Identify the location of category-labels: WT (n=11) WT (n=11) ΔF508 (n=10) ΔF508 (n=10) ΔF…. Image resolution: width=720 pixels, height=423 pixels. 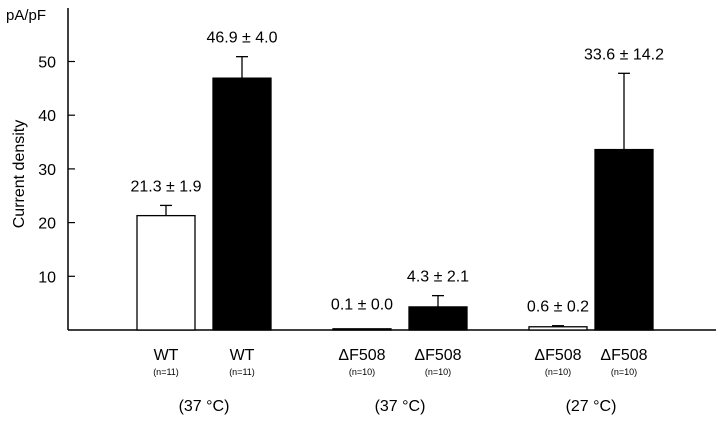
(400, 381).